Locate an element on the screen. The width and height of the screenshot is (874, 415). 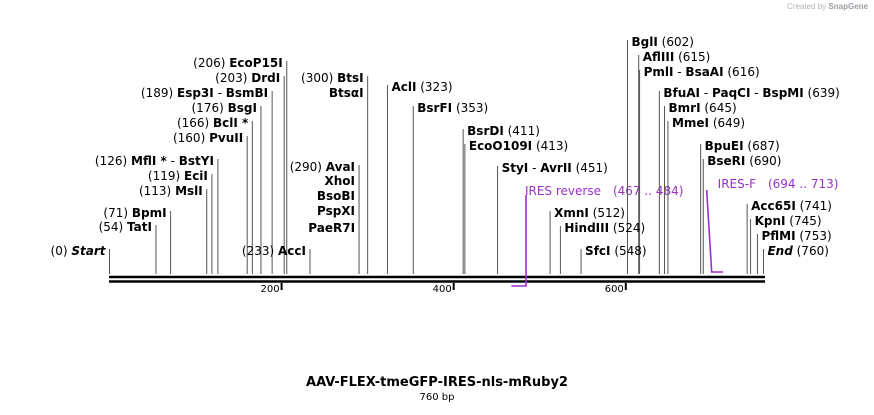
enzyme-name: KpnI is located at coordinates (770, 221).